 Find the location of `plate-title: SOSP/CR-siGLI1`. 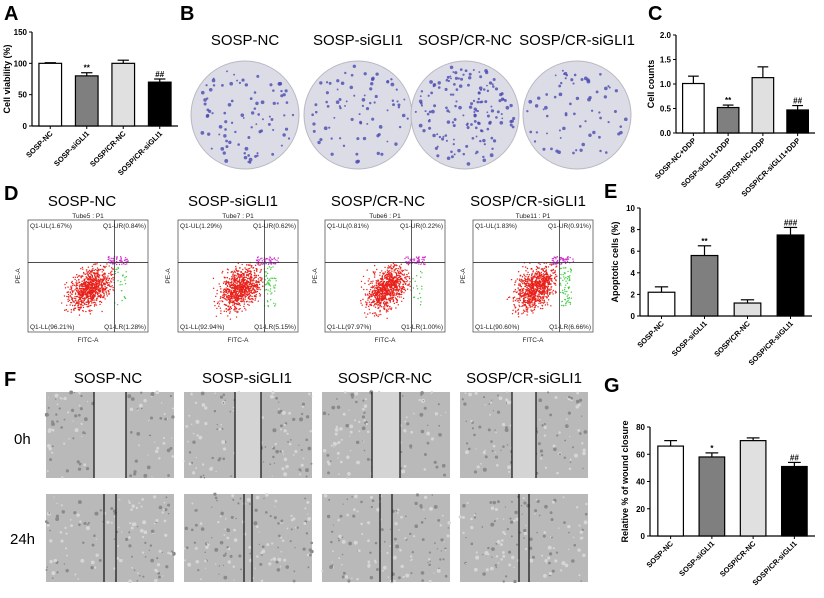

plate-title: SOSP/CR-siGLI1 is located at coordinates (577, 40).